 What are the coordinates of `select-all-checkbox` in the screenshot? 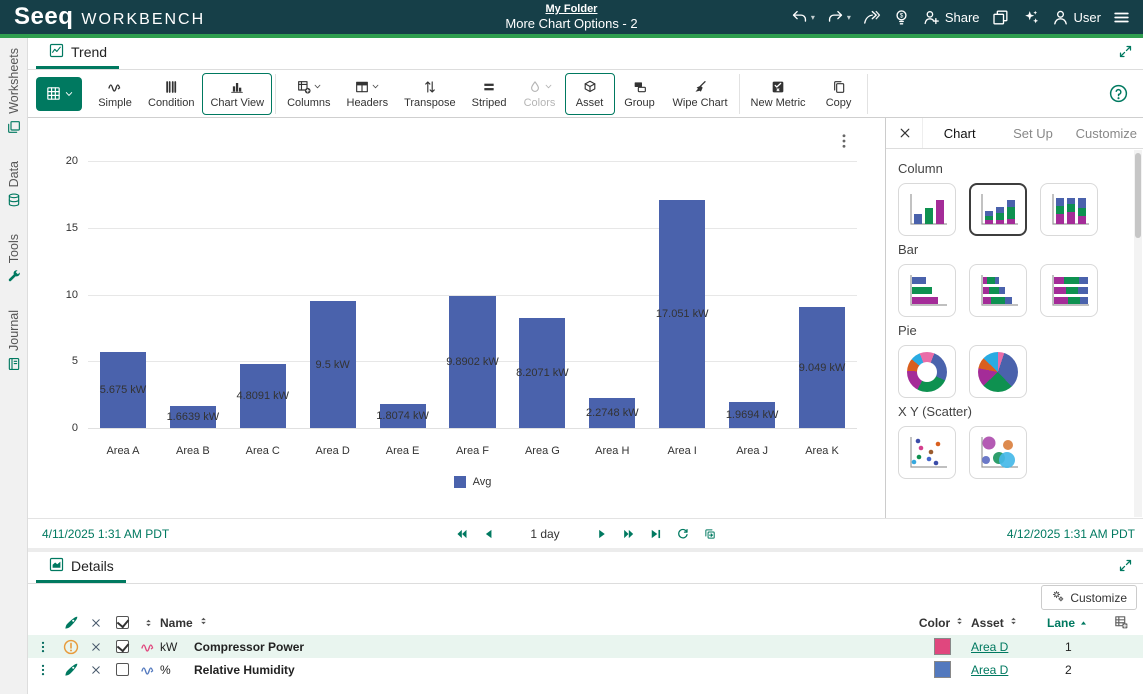 It's located at (122, 622).